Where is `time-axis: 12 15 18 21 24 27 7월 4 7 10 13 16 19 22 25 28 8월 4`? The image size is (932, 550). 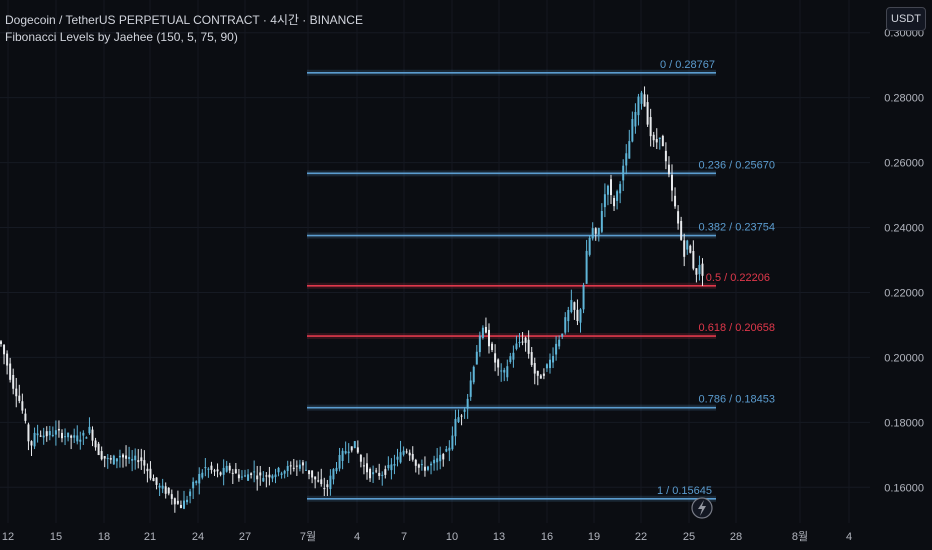 time-axis: 12 15 18 21 24 27 7월 4 7 10 13 16 19 22 25 28 8월 4 is located at coordinates (427, 536).